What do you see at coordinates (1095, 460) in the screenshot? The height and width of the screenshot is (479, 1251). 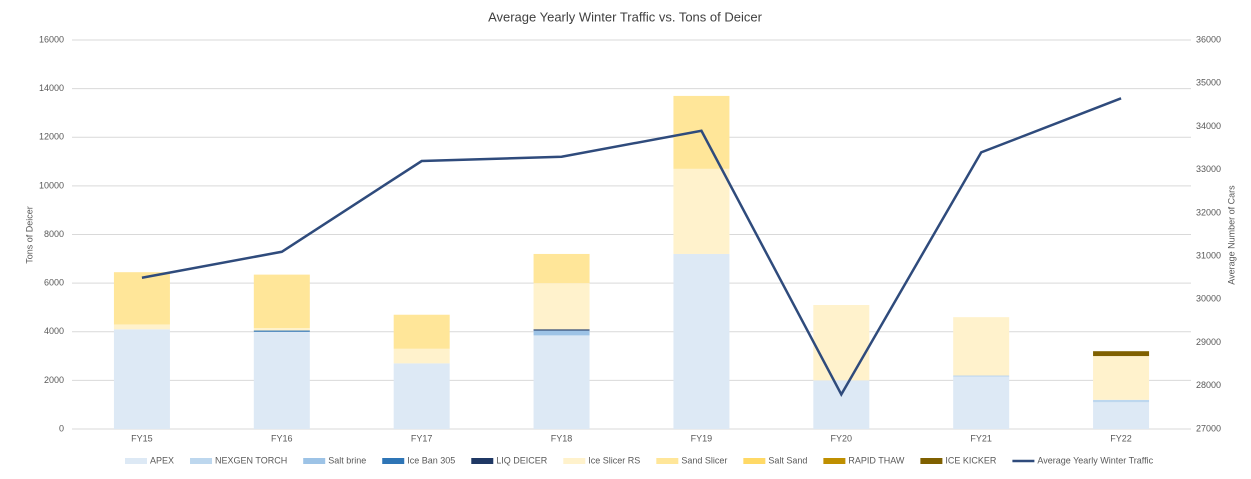 I see `legend-label: Average Yearly Winter Traffic` at bounding box center [1095, 460].